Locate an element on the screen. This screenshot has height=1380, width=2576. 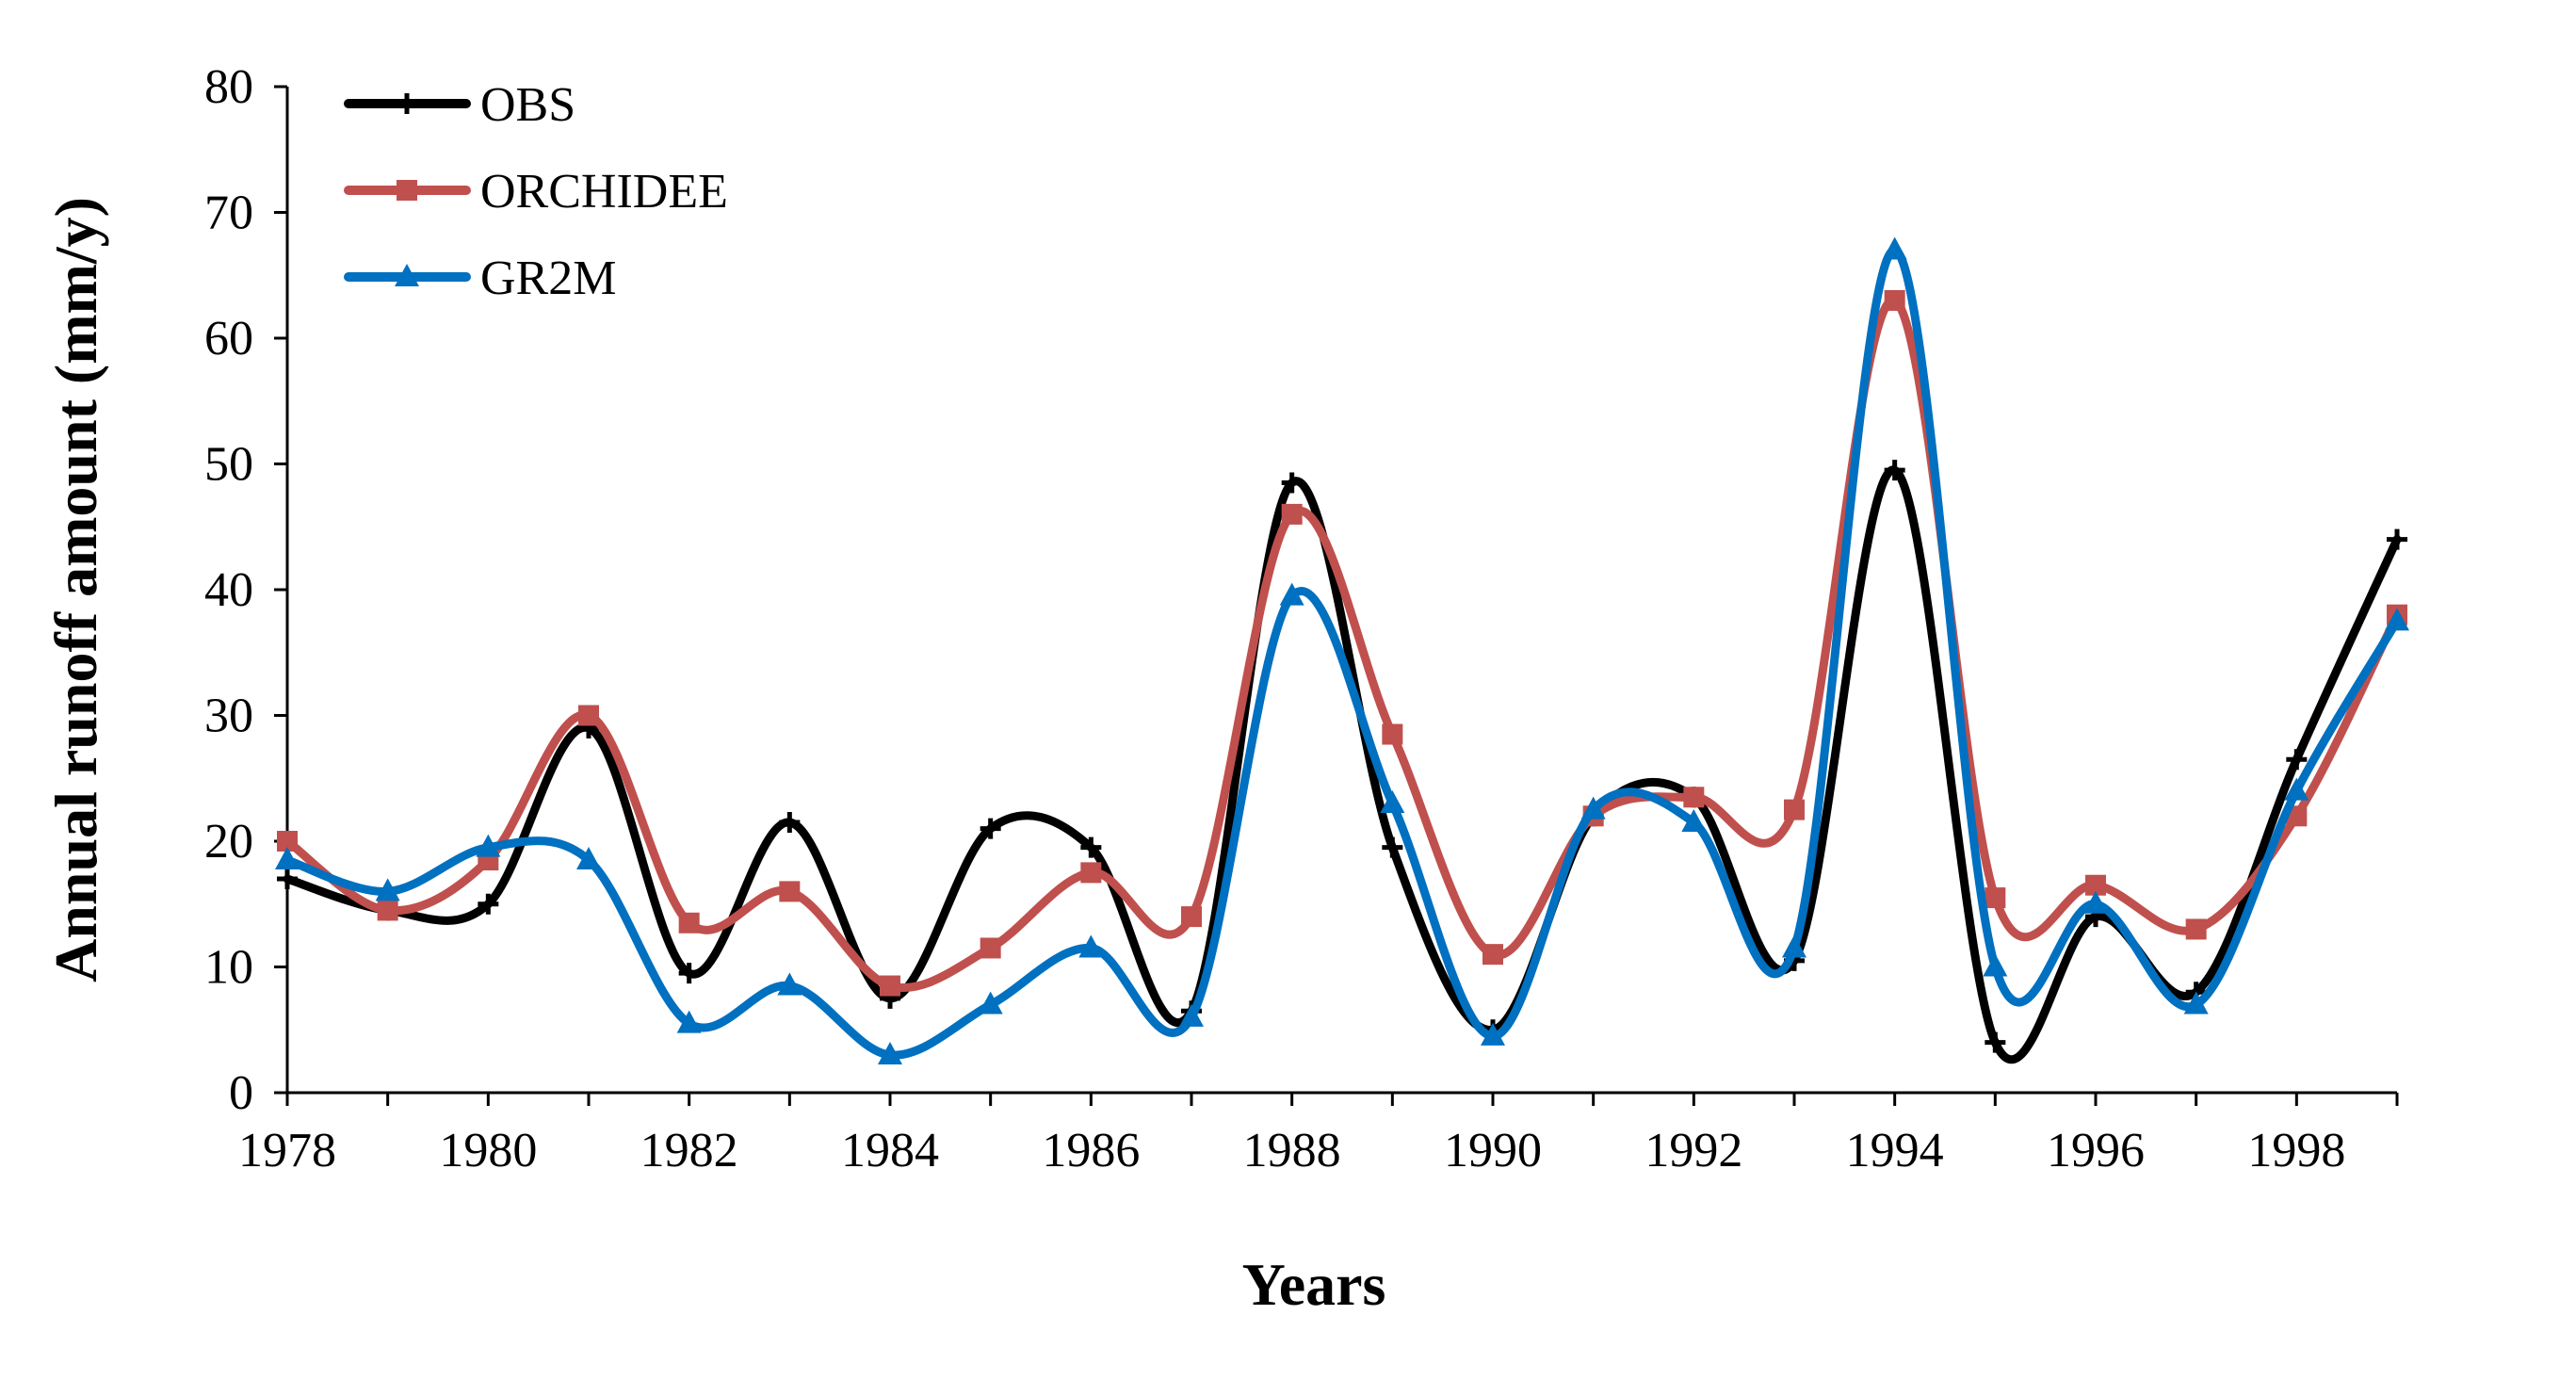
y-tick-label: 70 is located at coordinates (228, 214).